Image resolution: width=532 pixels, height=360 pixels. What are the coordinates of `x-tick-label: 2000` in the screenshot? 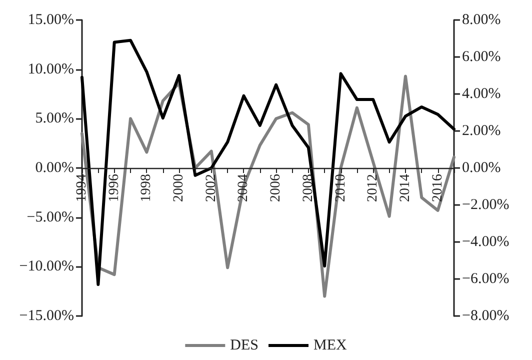 It's located at (179, 188).